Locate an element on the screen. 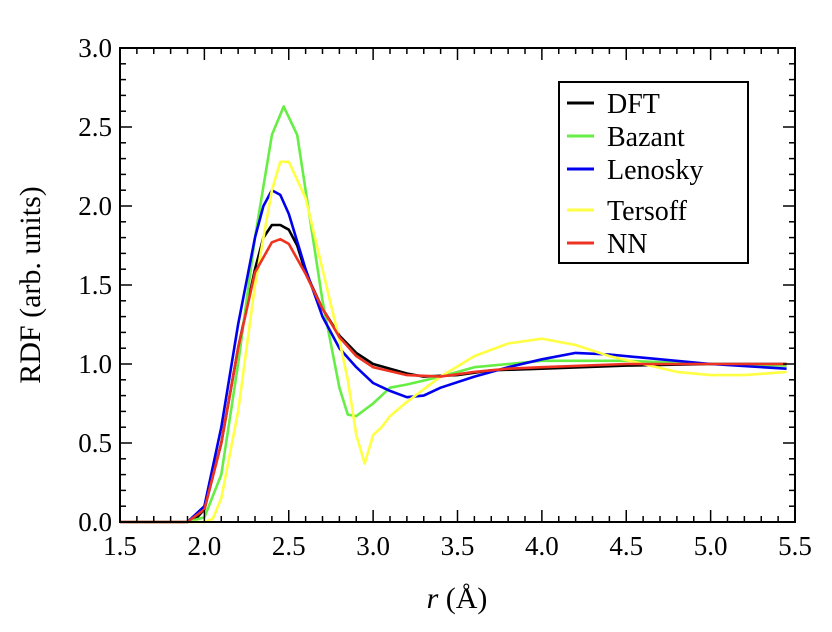 This screenshot has height=632, width=832. x-tick-label: 3.5 is located at coordinates (458, 546).